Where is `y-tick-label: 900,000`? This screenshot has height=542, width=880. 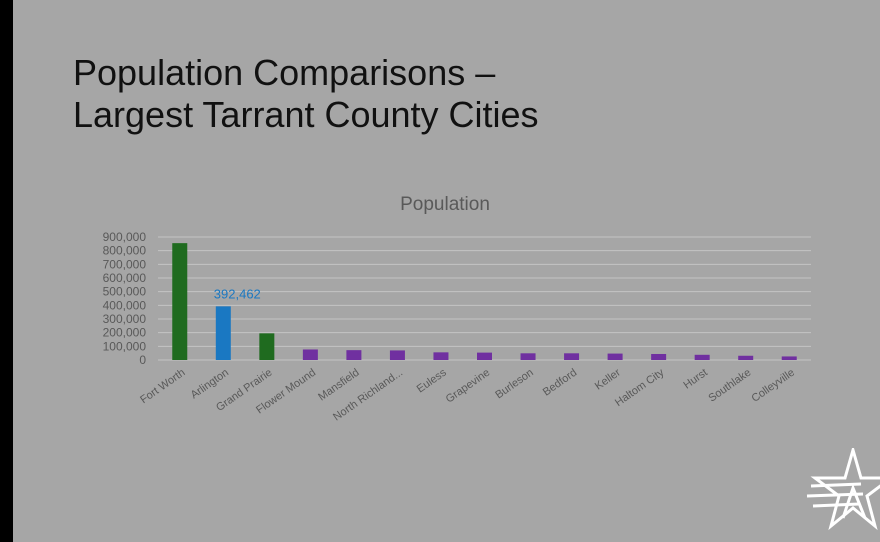
y-tick-label: 900,000 is located at coordinates (125, 237).